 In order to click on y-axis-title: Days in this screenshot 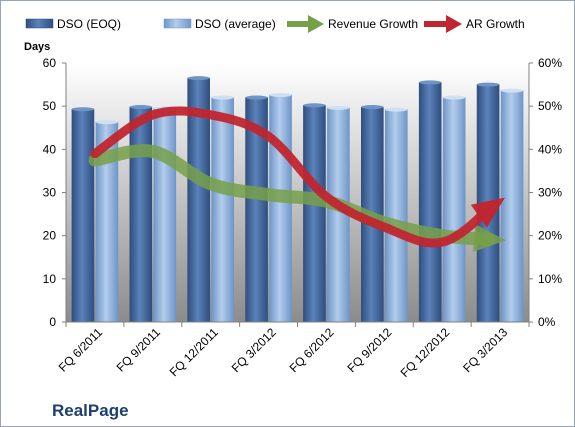, I will do `click(37, 47)`.